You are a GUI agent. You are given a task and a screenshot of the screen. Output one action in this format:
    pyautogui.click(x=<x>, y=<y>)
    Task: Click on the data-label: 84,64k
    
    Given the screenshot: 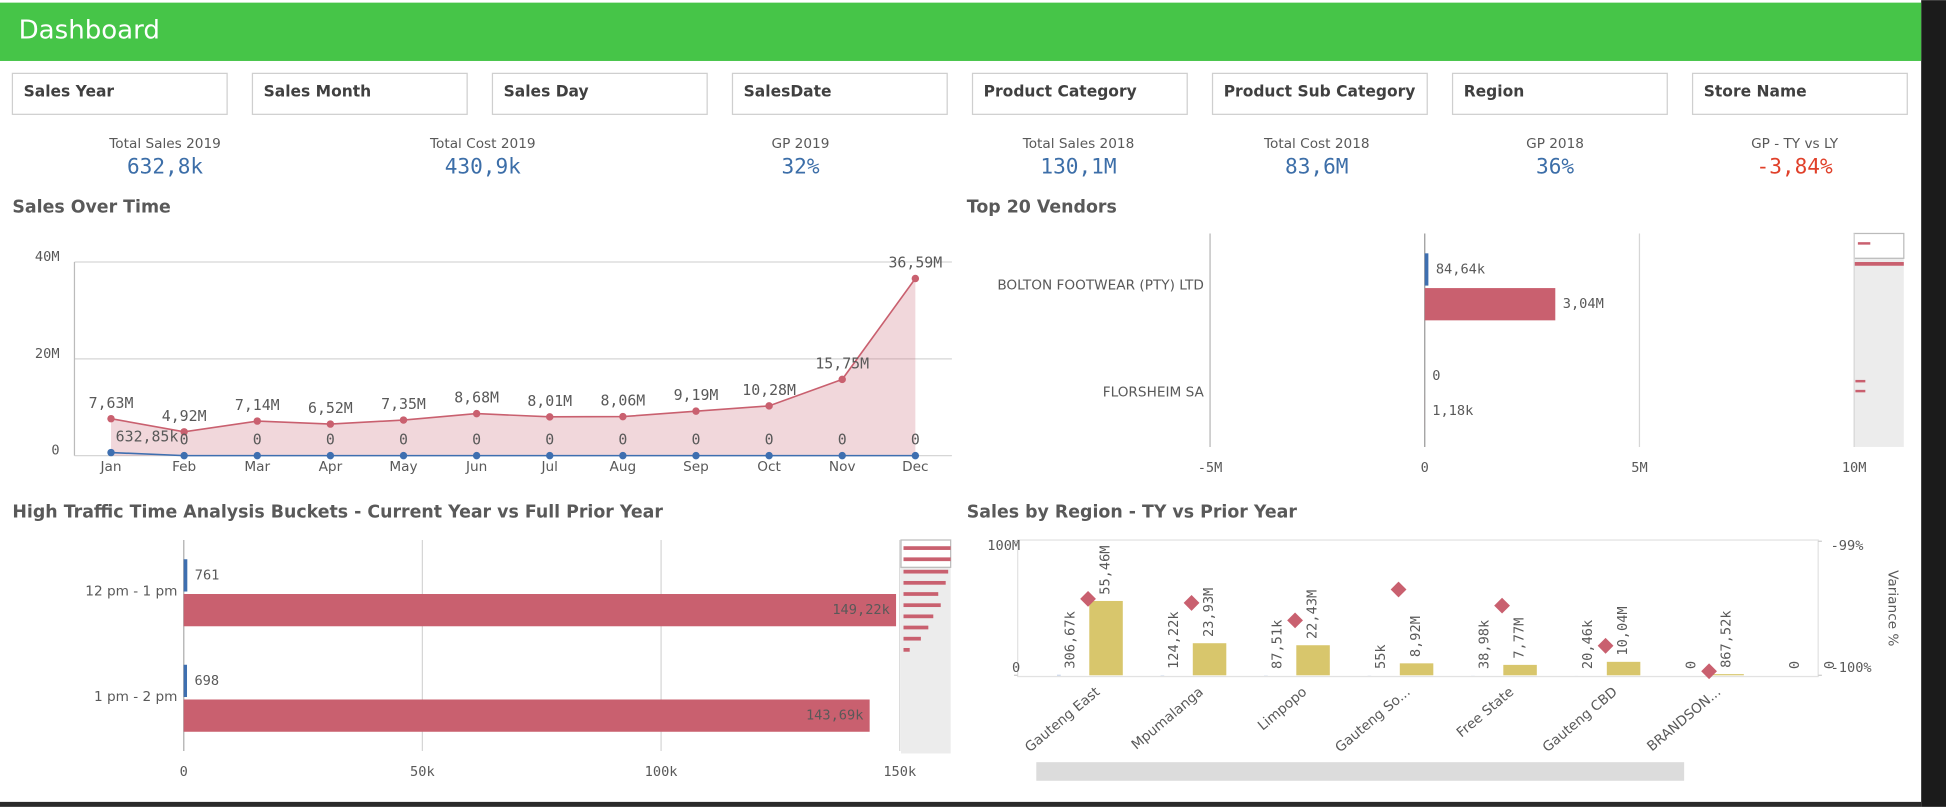 What is the action you would take?
    pyautogui.click(x=1460, y=269)
    